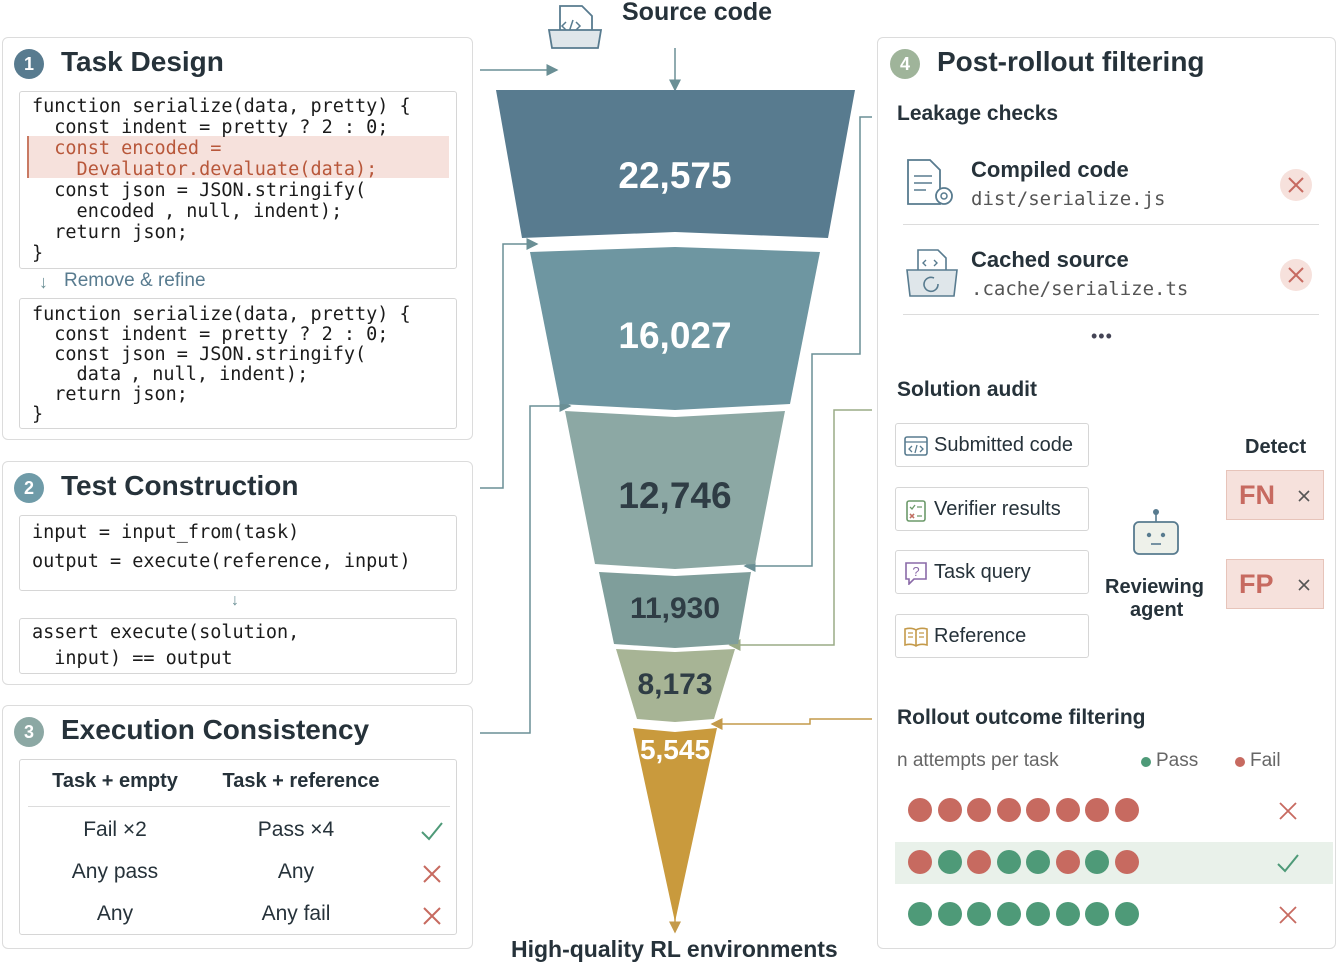 The width and height of the screenshot is (1338, 963). I want to click on leak-item-name: Compiled code, so click(1050, 169).